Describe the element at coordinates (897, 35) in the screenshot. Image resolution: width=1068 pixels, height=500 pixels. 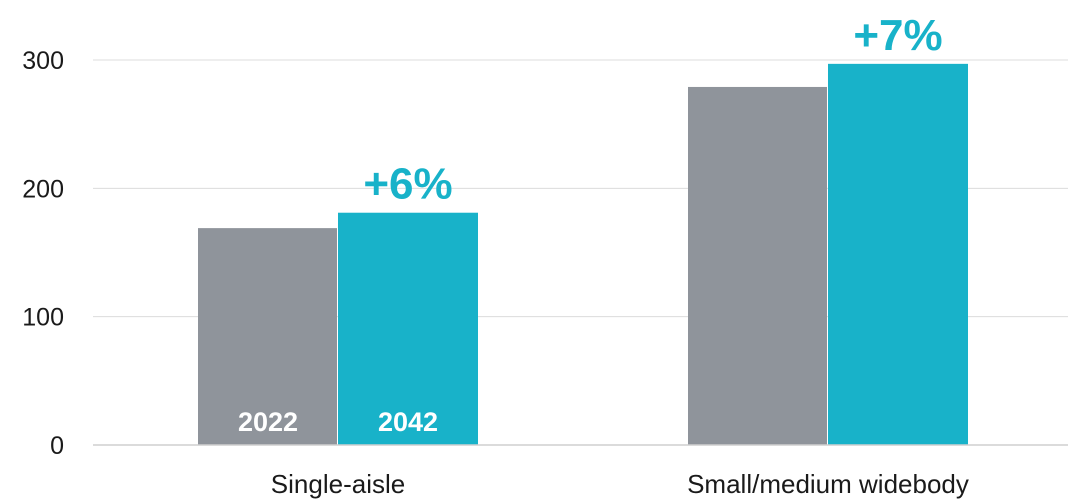
I see `growth-label-1: +7%` at that location.